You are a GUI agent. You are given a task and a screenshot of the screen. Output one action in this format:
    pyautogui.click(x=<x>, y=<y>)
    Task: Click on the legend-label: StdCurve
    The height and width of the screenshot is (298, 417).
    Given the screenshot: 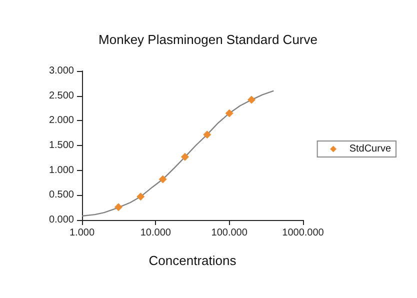 What is the action you would take?
    pyautogui.click(x=370, y=149)
    